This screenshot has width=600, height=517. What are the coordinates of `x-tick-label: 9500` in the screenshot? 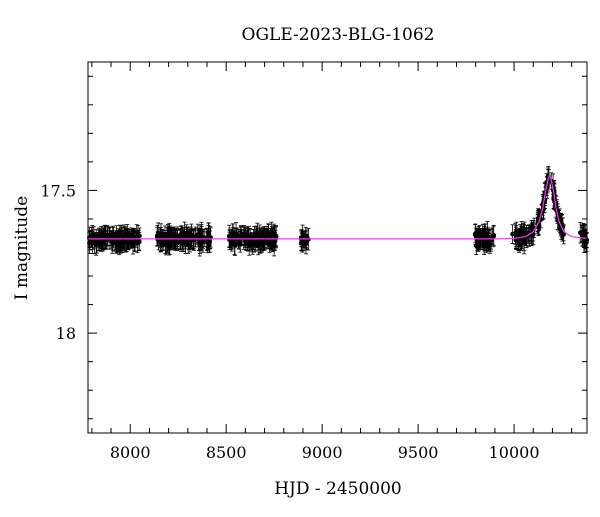 It's located at (418, 452).